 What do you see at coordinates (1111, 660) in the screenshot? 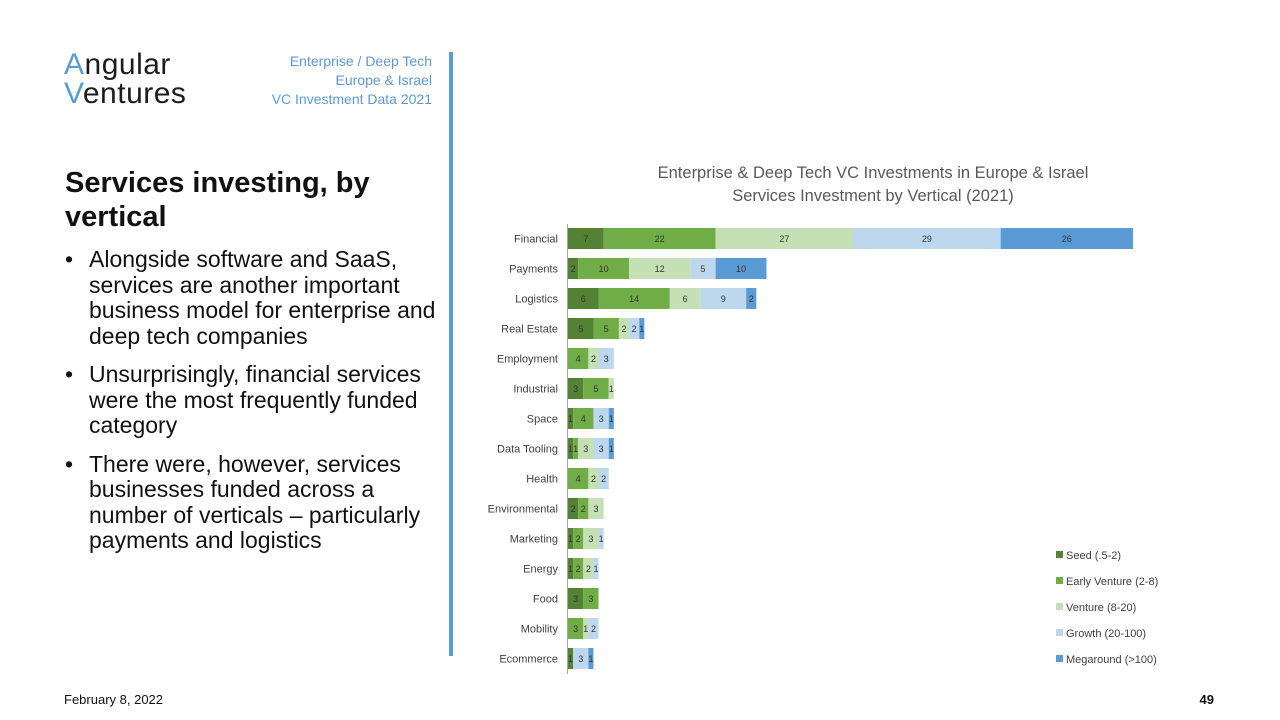
I see `legend-label-megaround-100: Megaround (>100)` at bounding box center [1111, 660].